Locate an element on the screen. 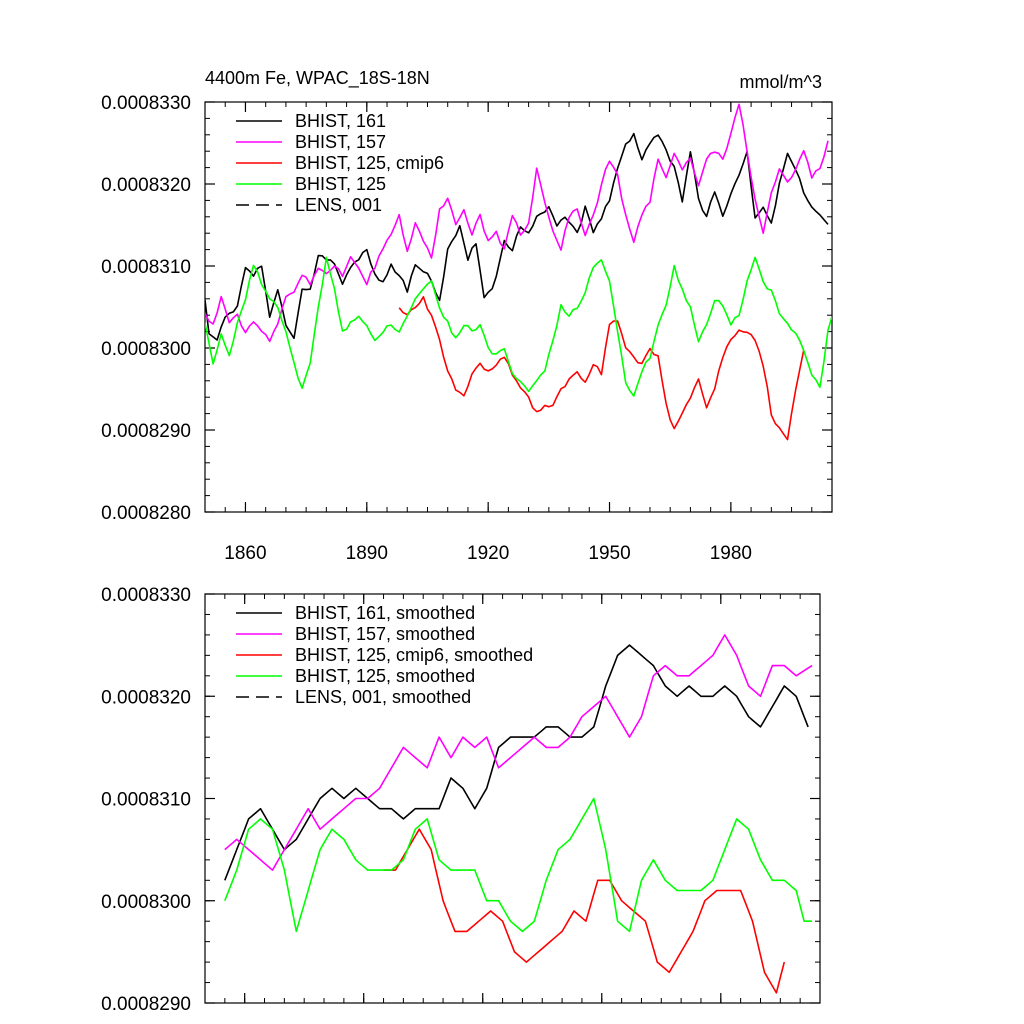 The width and height of the screenshot is (1024, 1024). legend-label-3: BHIST, 125, cmip6, smoothed is located at coordinates (414, 655).